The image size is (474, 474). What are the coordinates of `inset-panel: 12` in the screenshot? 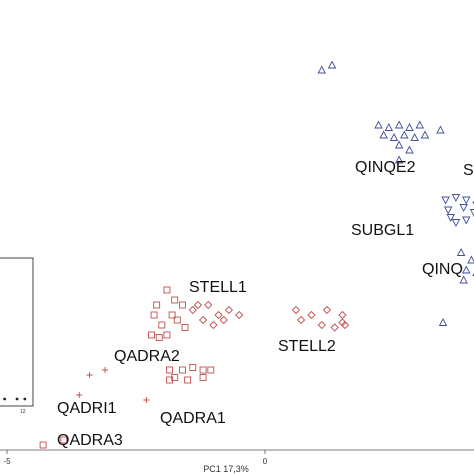 It's located at (17, 336).